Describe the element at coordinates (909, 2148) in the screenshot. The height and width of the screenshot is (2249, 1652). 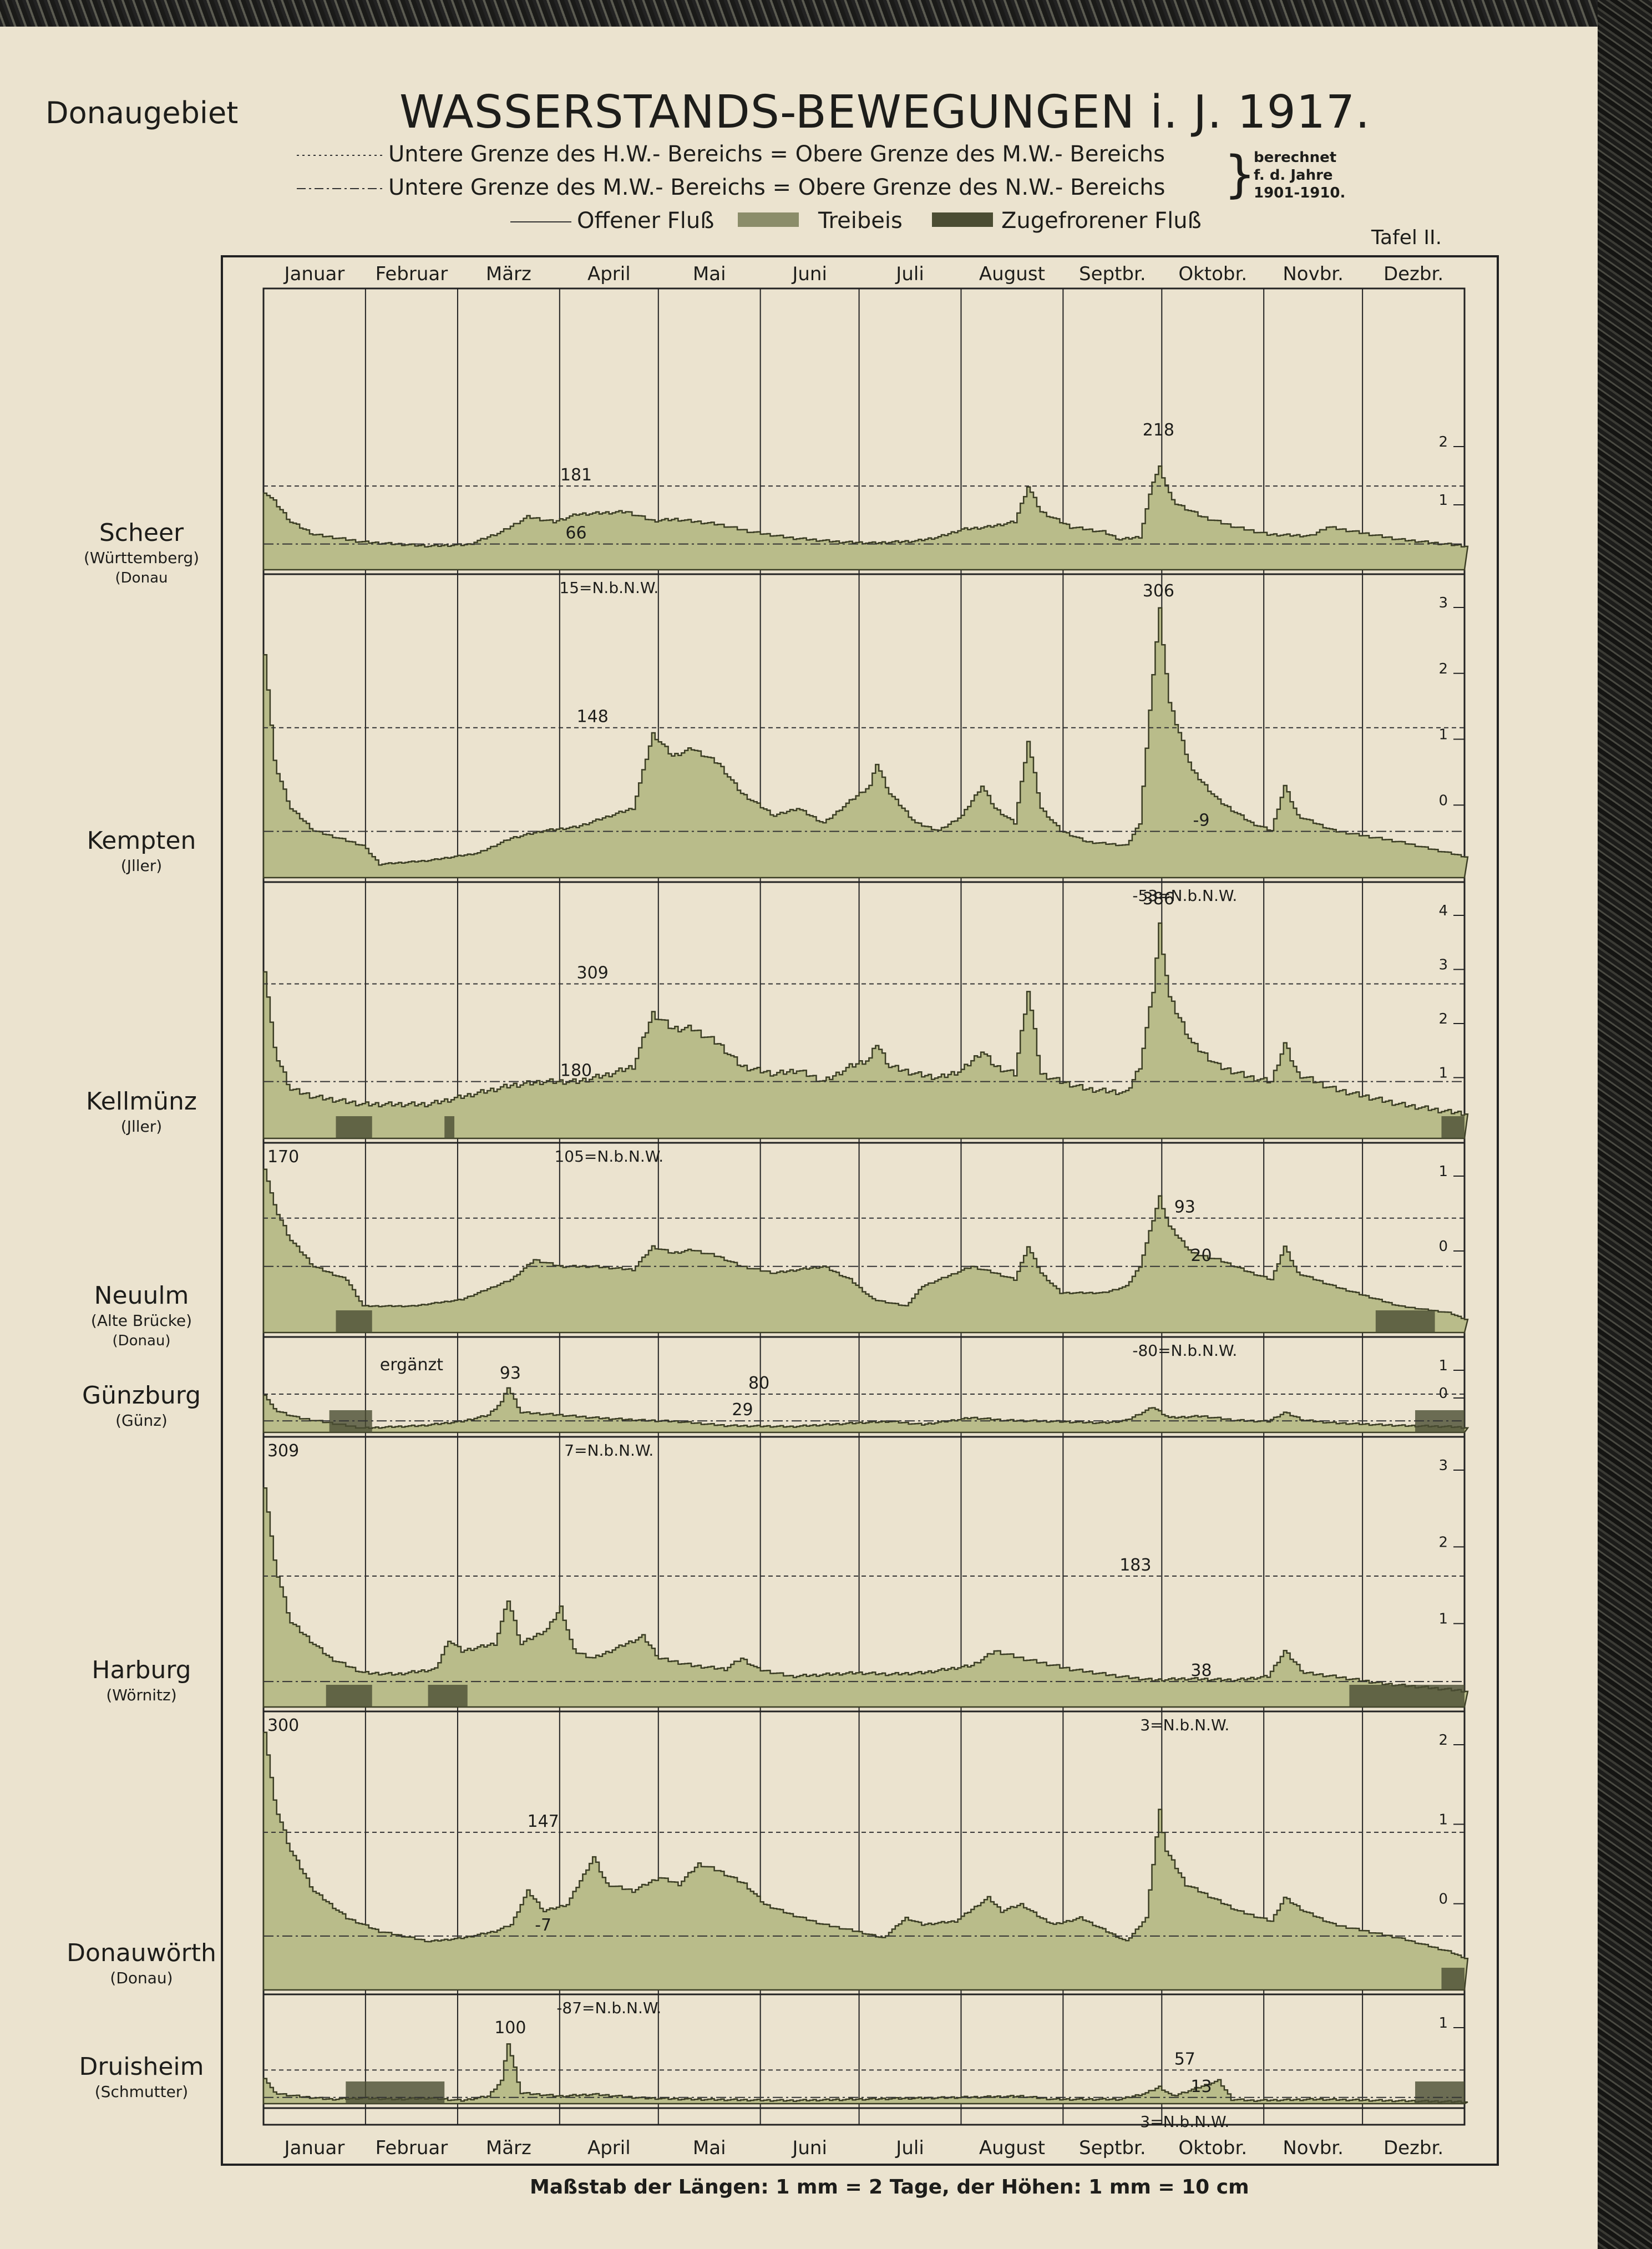
I see `month-label-bottom-6: Juli` at that location.